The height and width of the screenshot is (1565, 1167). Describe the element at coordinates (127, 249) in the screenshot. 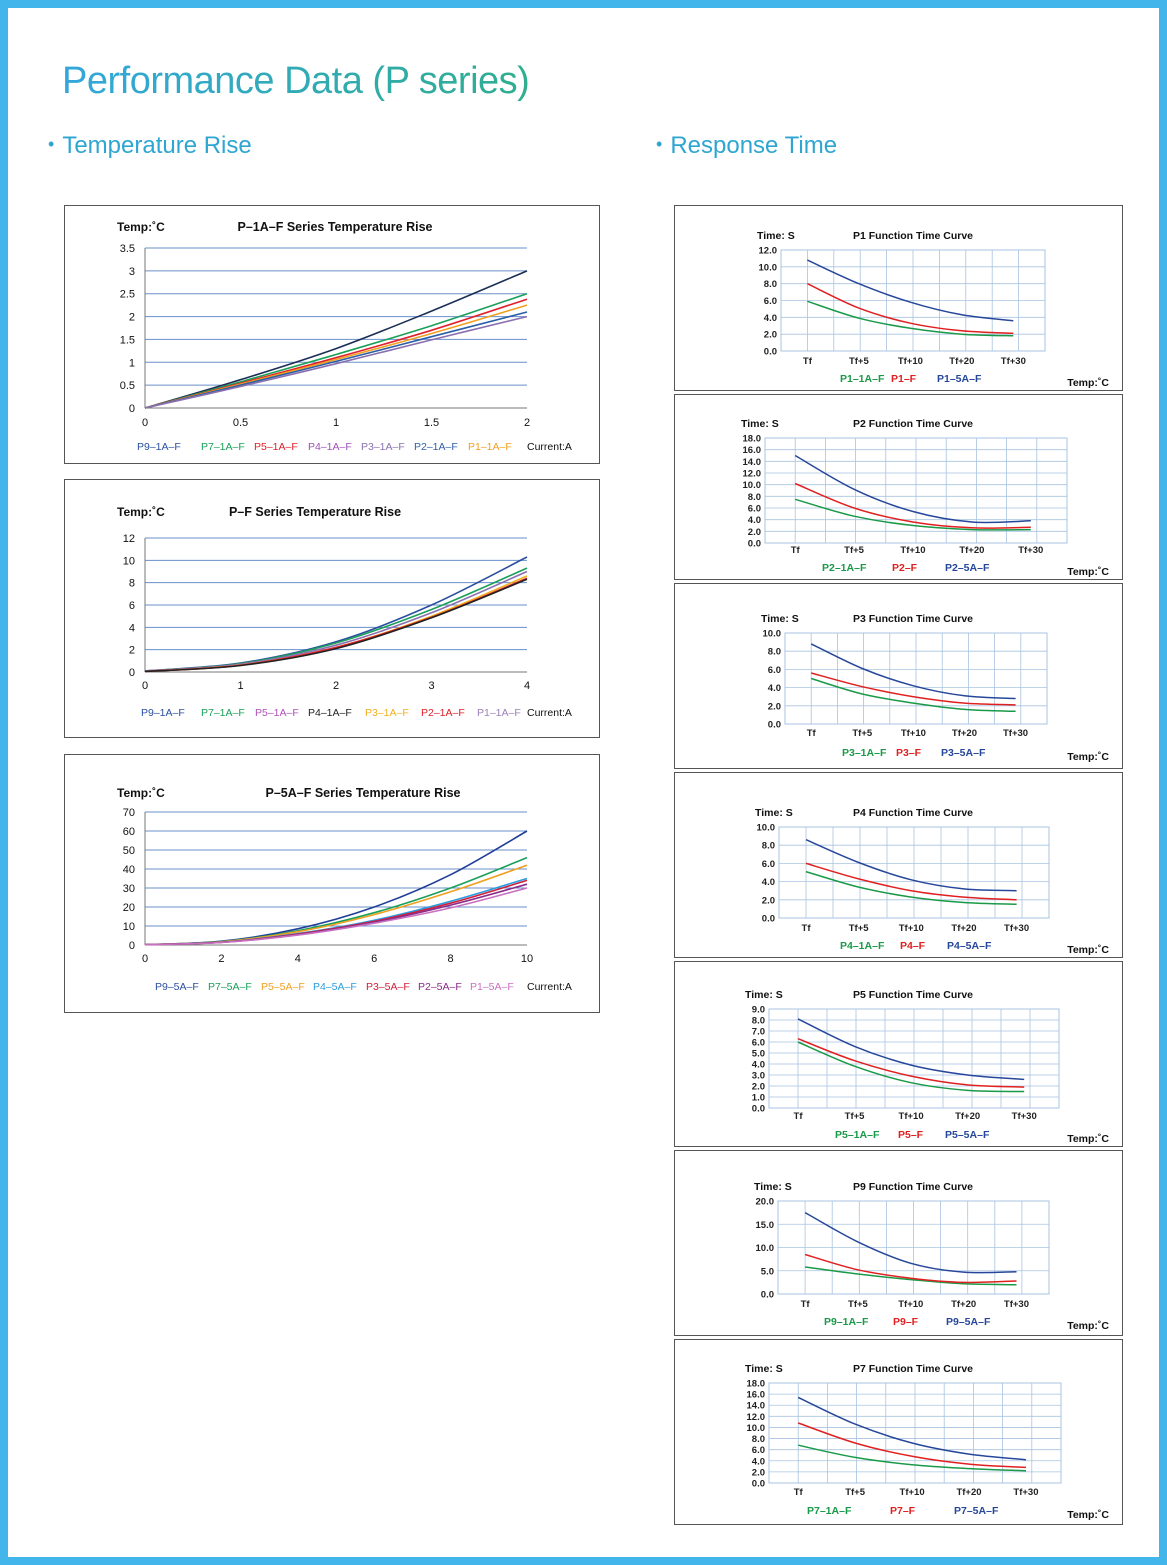

I see `y-tick-label: 3.5` at that location.